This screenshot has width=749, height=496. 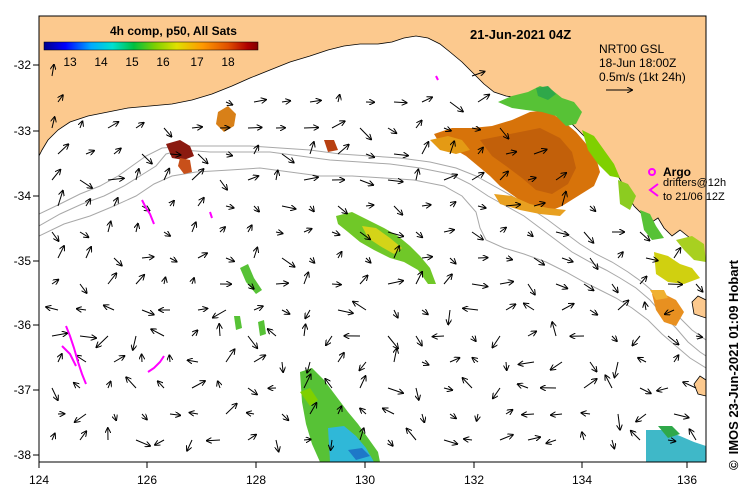 I want to click on map-title: 21-Jun-2021 04Z, so click(x=520, y=34).